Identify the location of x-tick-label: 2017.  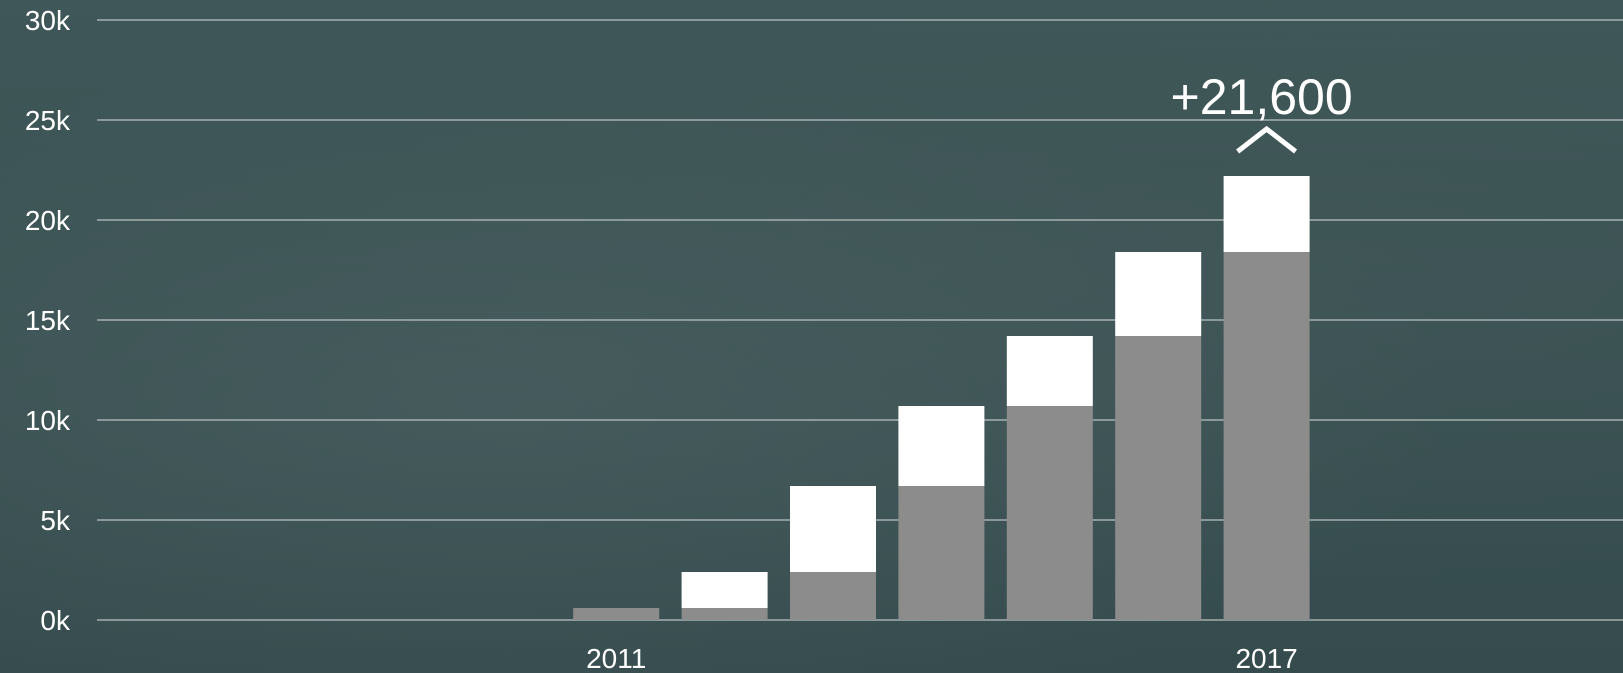
(1266, 658).